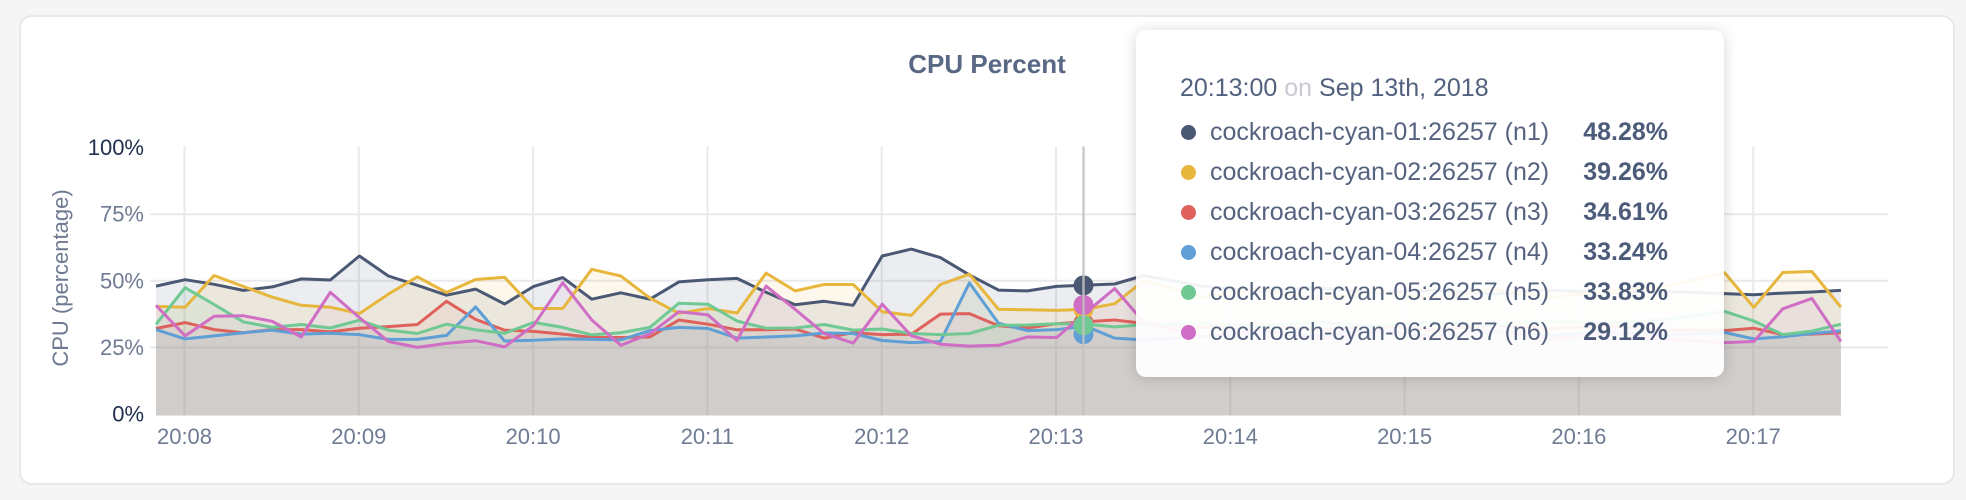 The height and width of the screenshot is (500, 1966). I want to click on svg-text: 0%, so click(128, 414).